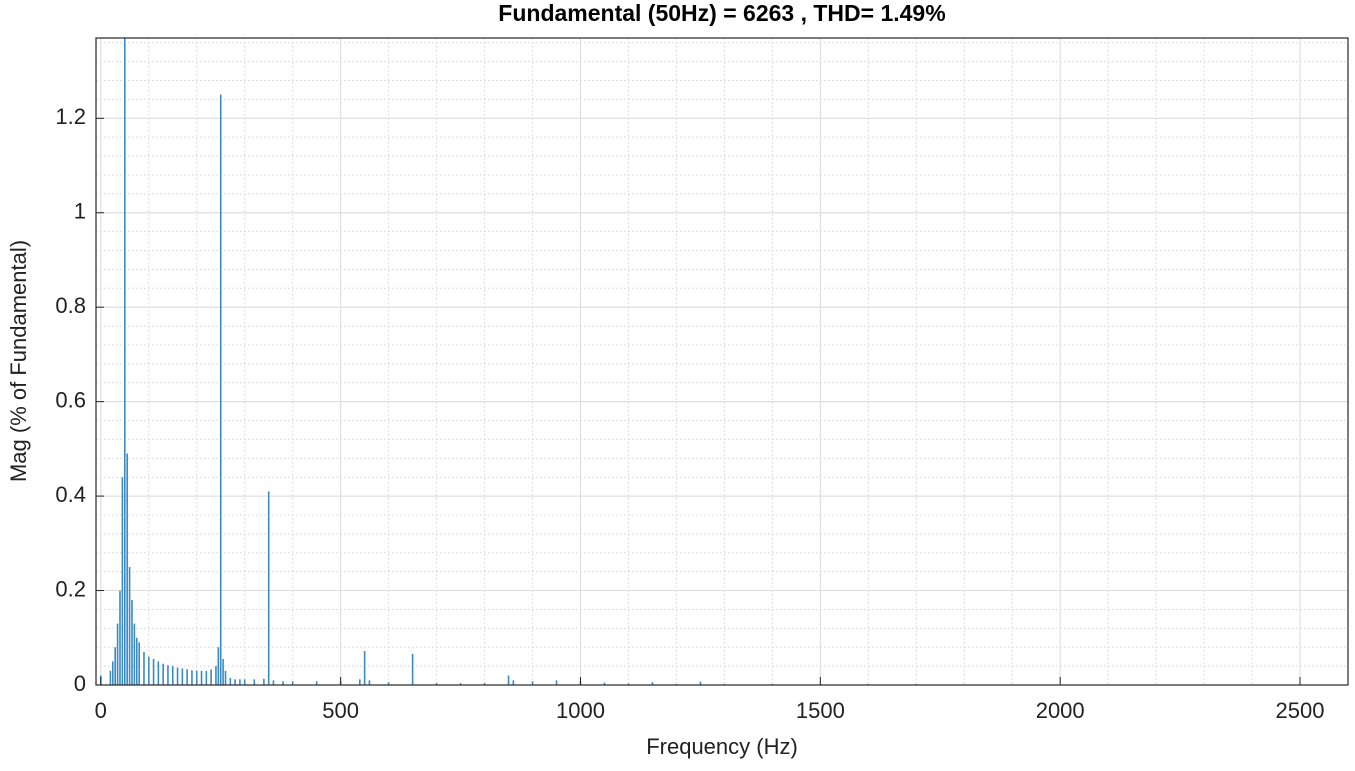 This screenshot has width=1355, height=771. What do you see at coordinates (80, 211) in the screenshot?
I see `y-tick-label: 1` at bounding box center [80, 211].